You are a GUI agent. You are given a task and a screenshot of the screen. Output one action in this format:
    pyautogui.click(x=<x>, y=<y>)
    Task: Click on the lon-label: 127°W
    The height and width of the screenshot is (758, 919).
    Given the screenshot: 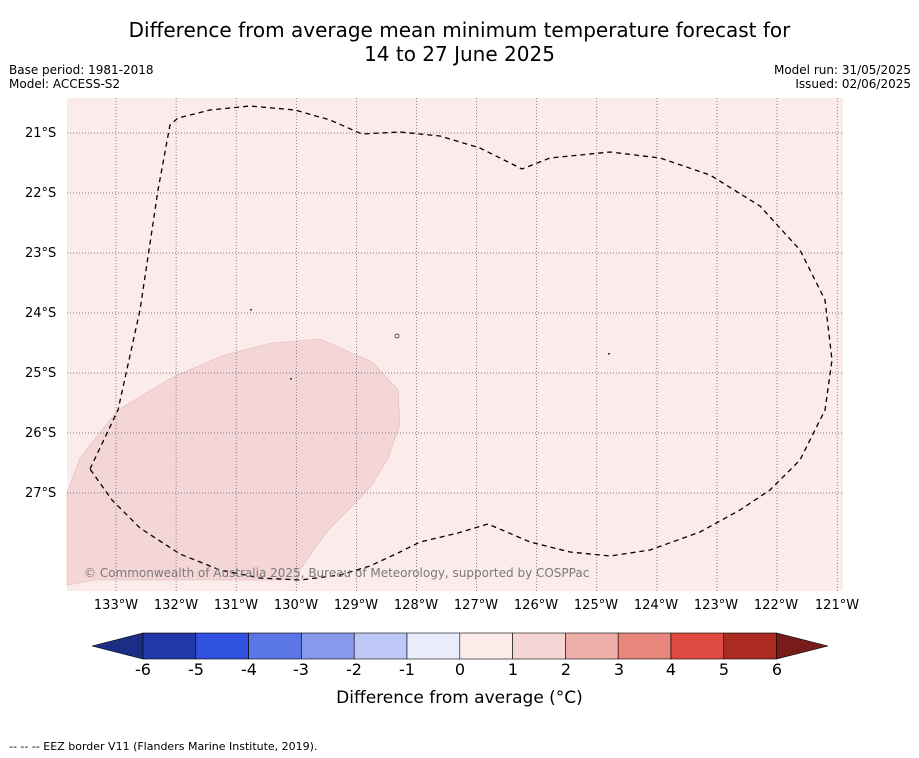 What is the action you would take?
    pyautogui.click(x=476, y=605)
    